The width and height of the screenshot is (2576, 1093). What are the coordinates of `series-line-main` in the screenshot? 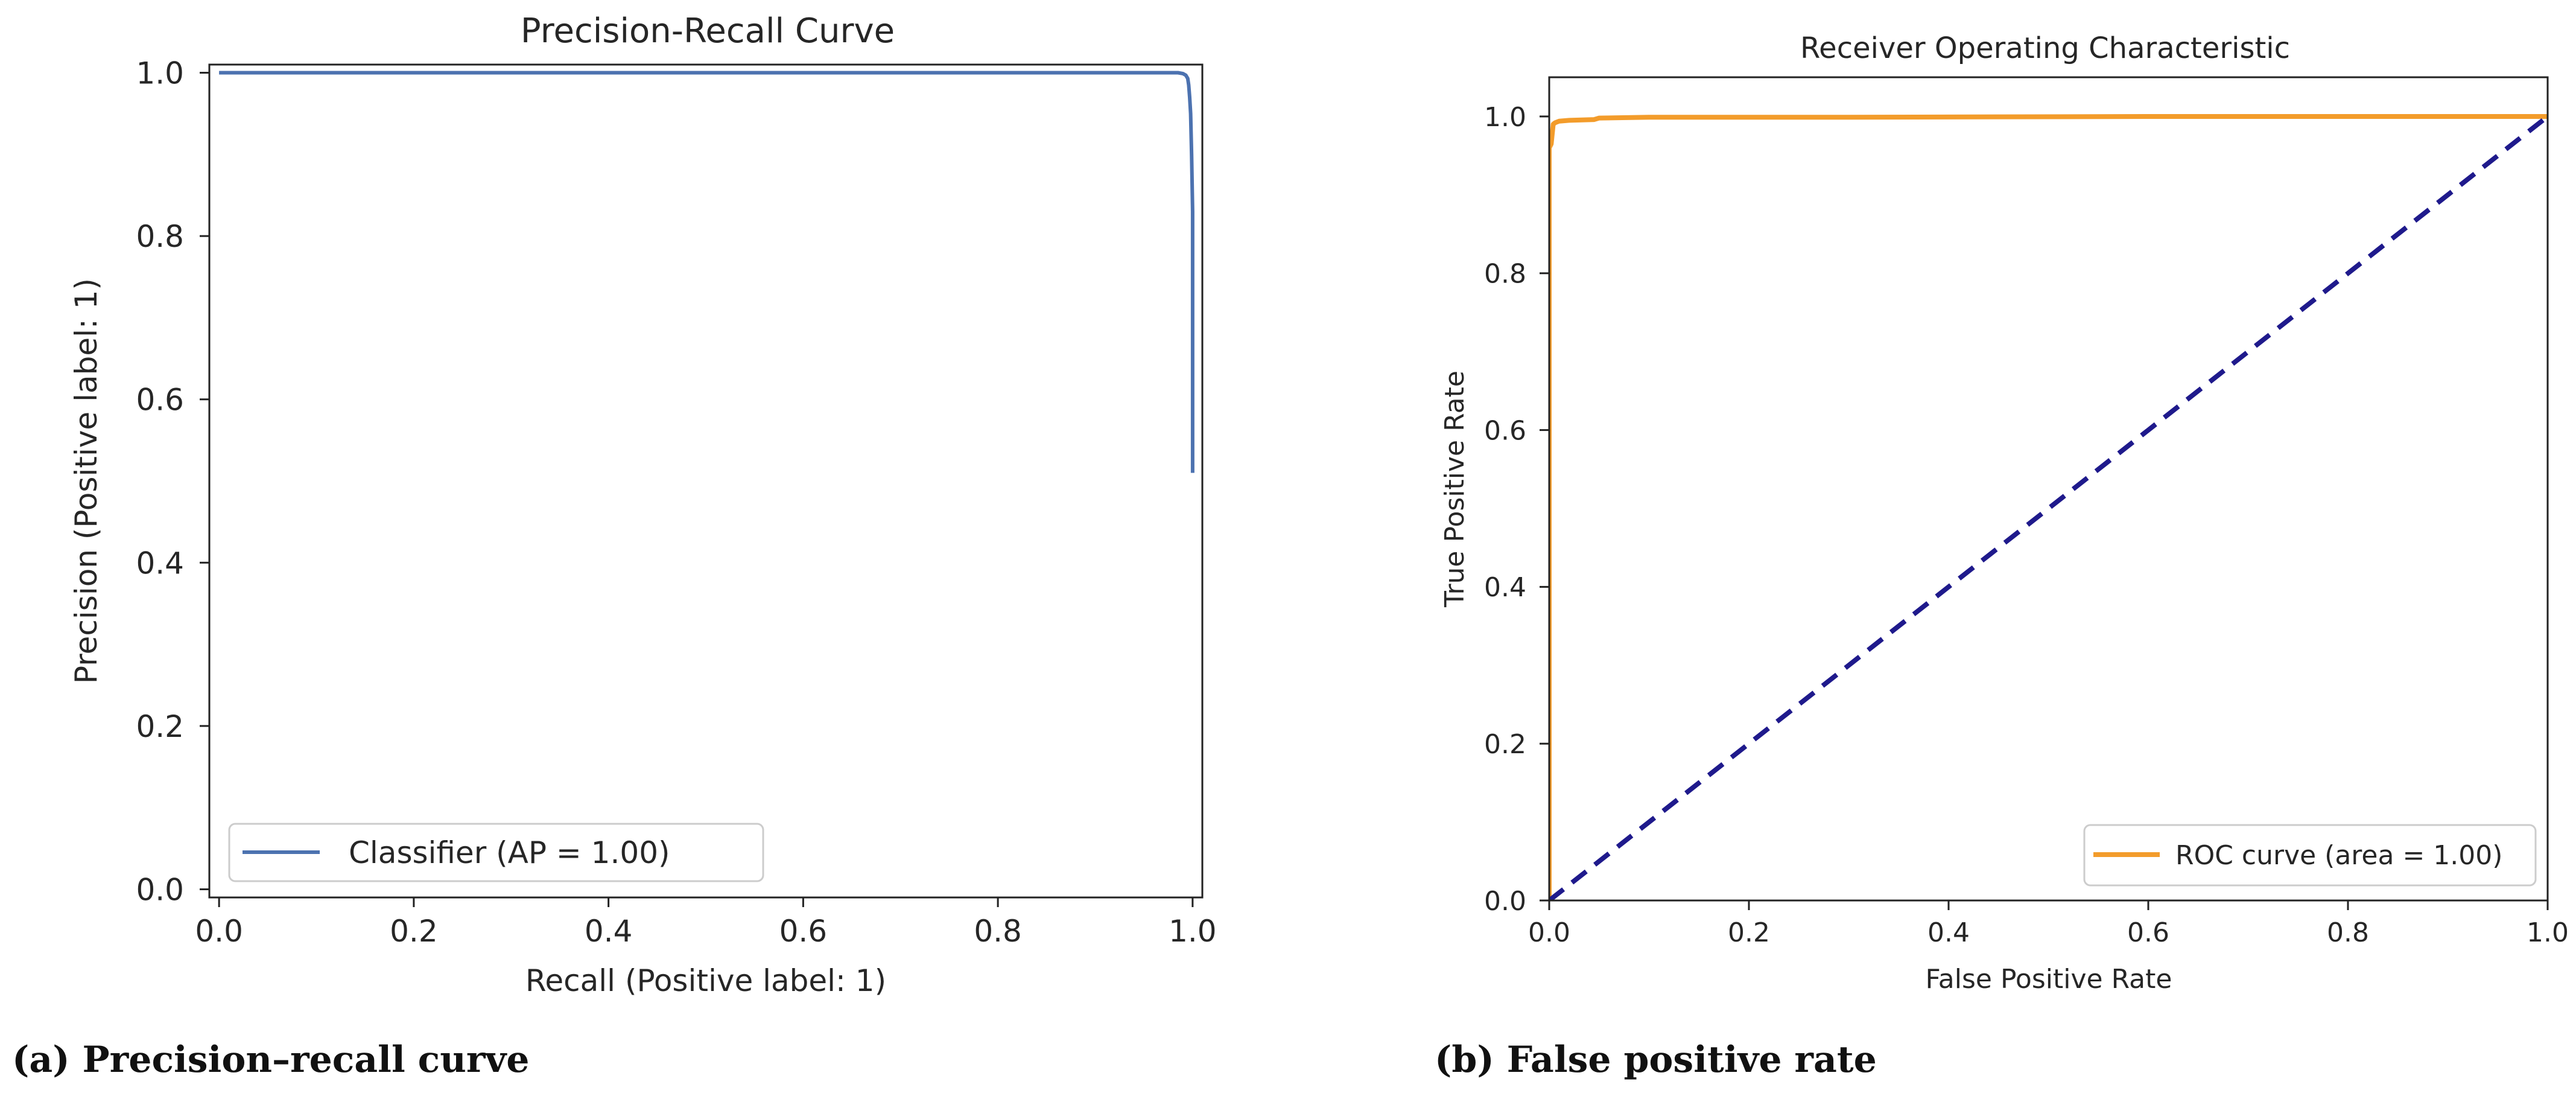 It's located at (706, 272).